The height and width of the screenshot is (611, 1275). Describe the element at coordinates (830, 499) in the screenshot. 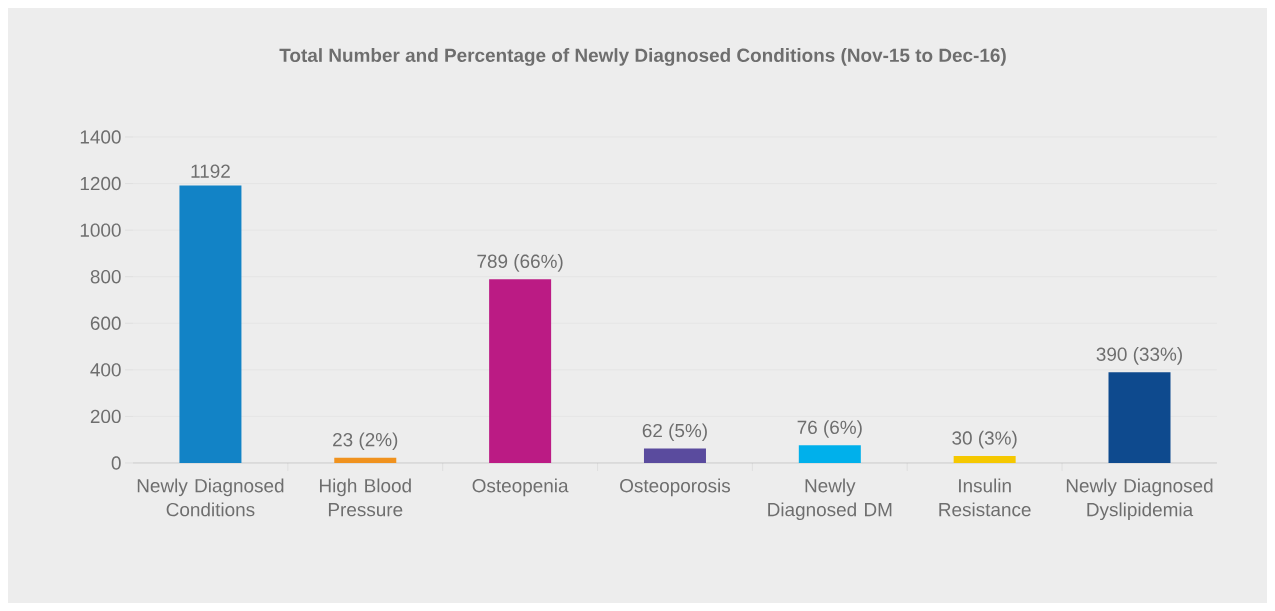

I see `x-tick-label: Newly Diagnosed DM` at that location.